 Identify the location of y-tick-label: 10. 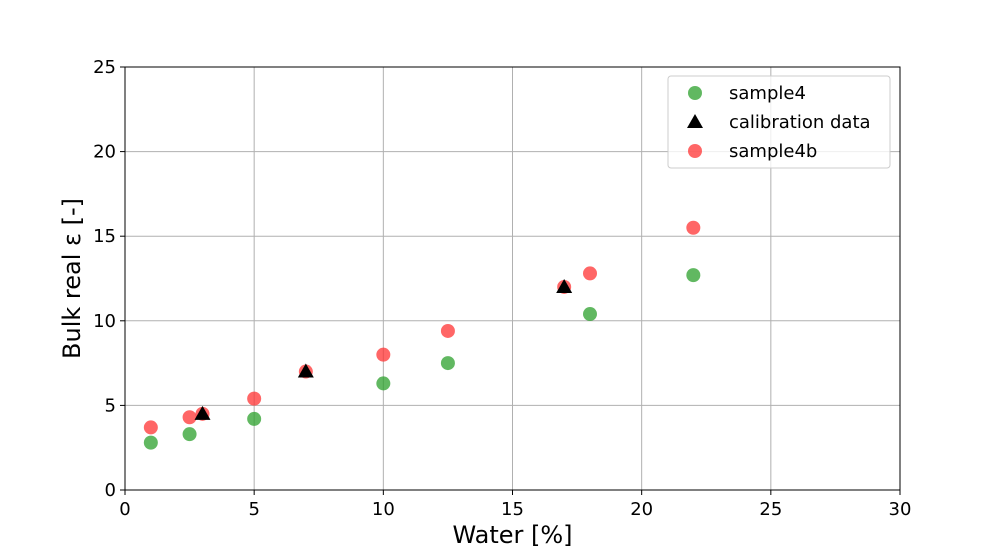
(104, 321).